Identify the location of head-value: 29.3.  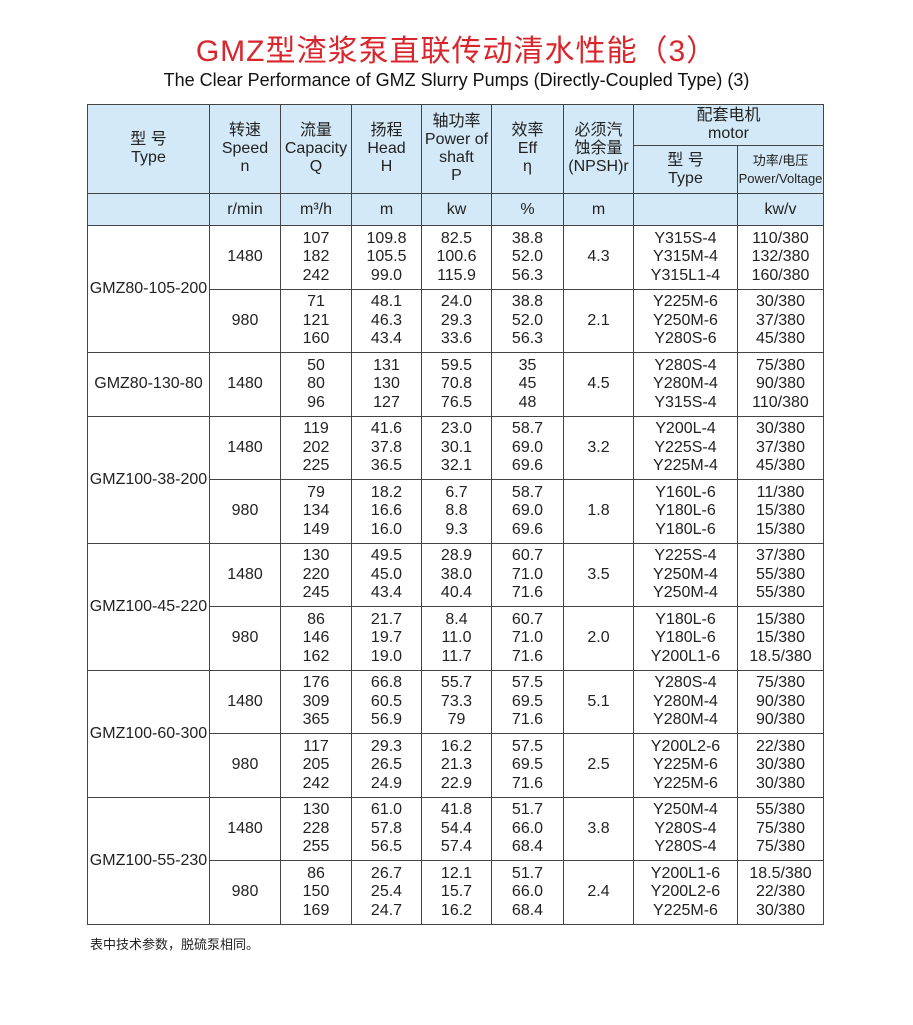
(386, 746).